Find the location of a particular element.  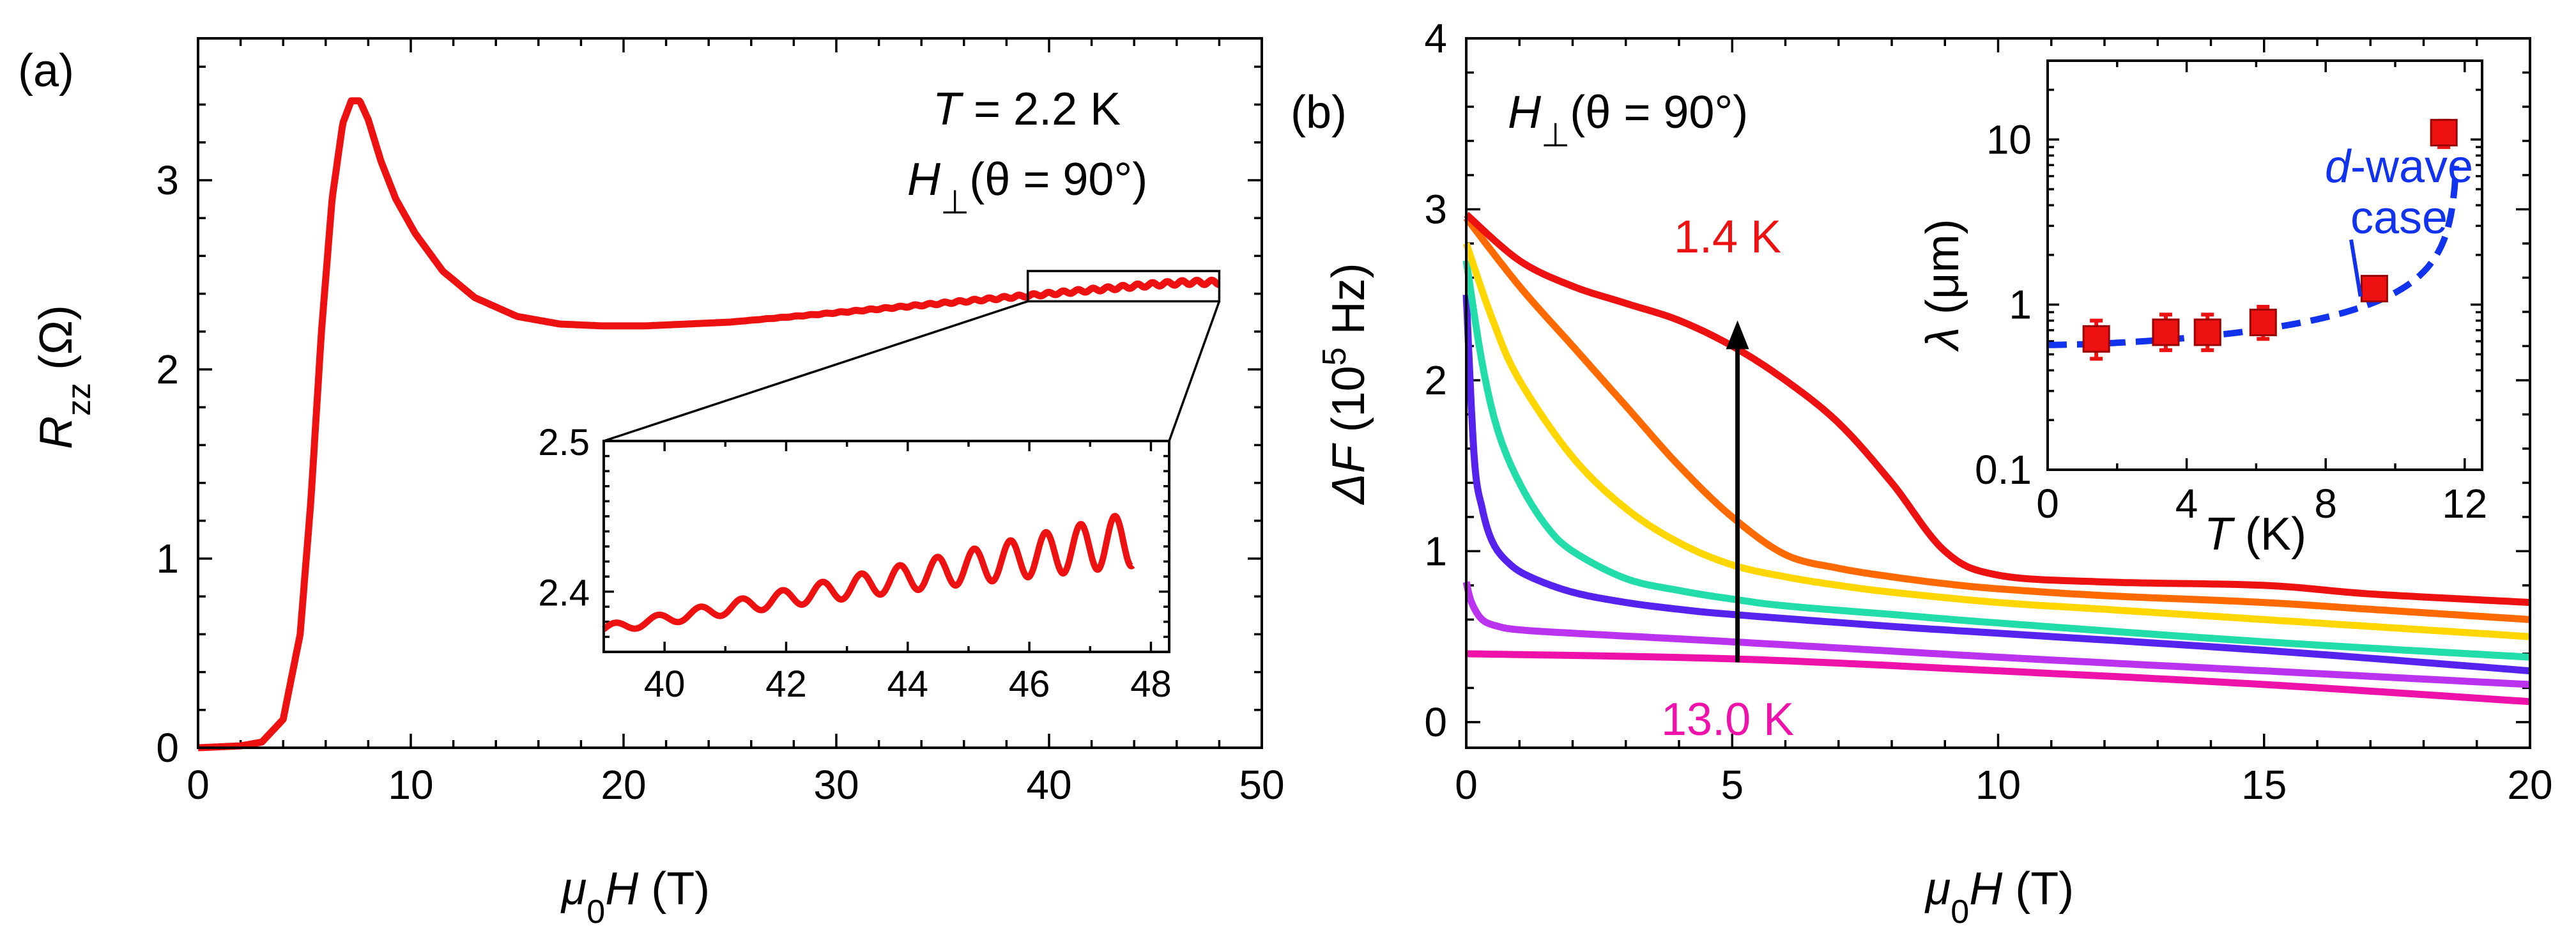

y-tick-label: 2.4 is located at coordinates (564, 594).